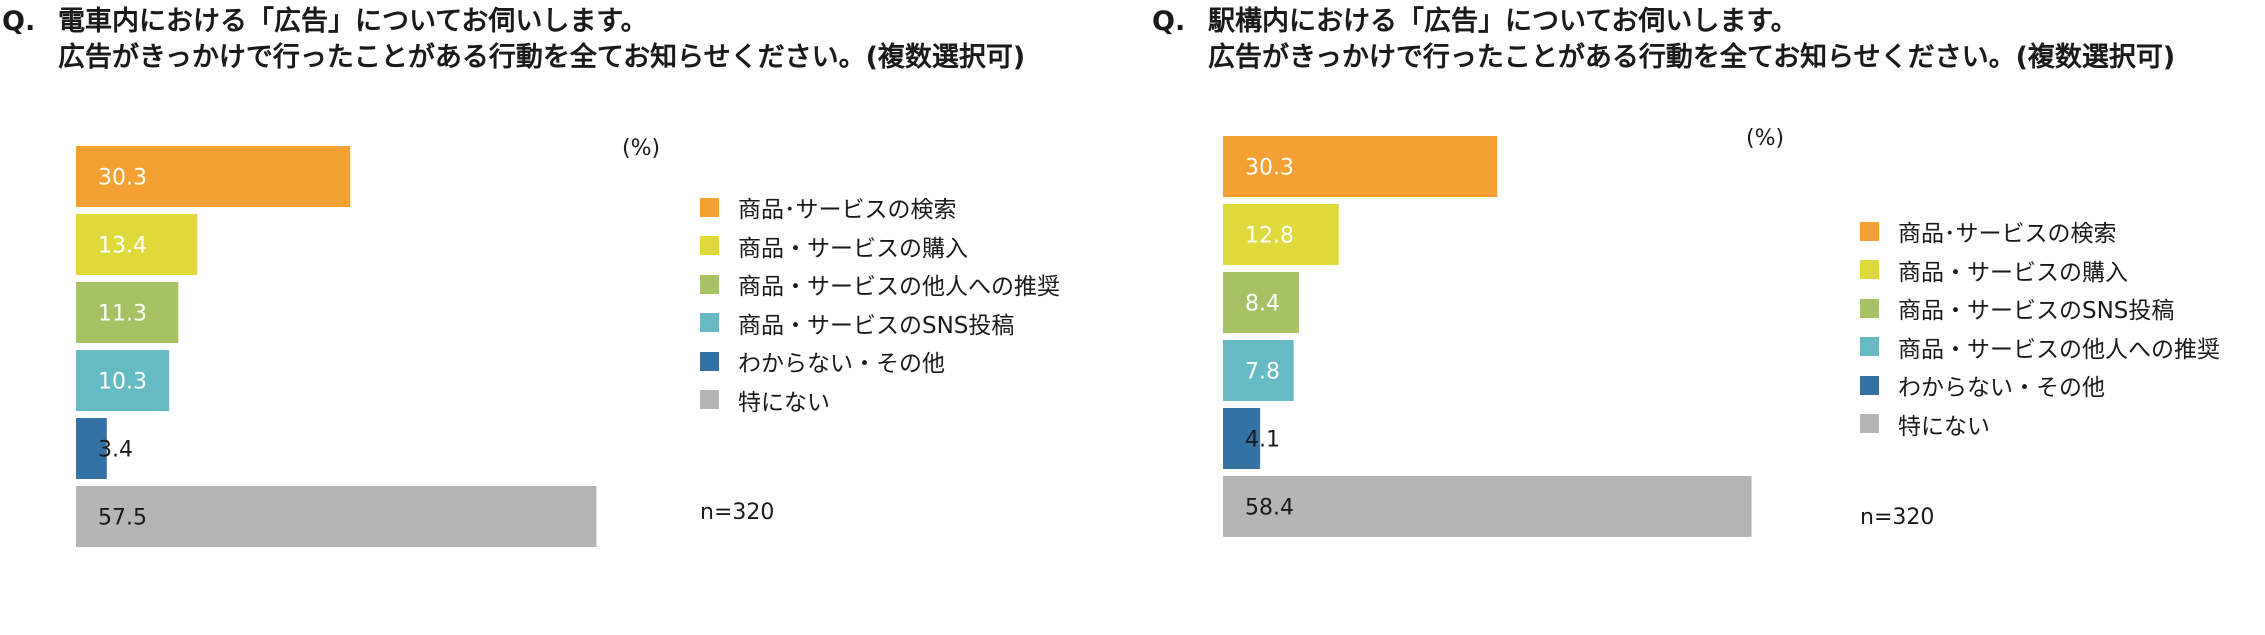  Describe the element at coordinates (115, 450) in the screenshot. I see `bar-value-label: 3.4` at that location.